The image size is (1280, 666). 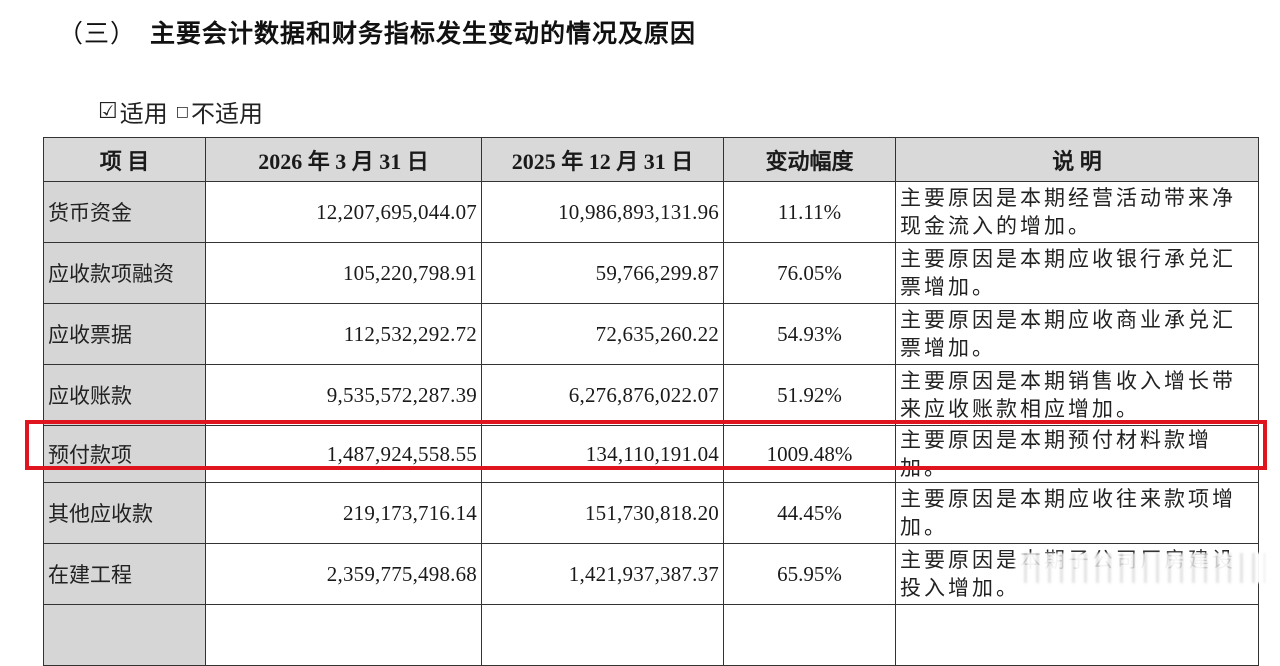 What do you see at coordinates (1077, 574) in the screenshot?
I see `row-note: 主要原因是本期子公司厂房建设投入增加。` at bounding box center [1077, 574].